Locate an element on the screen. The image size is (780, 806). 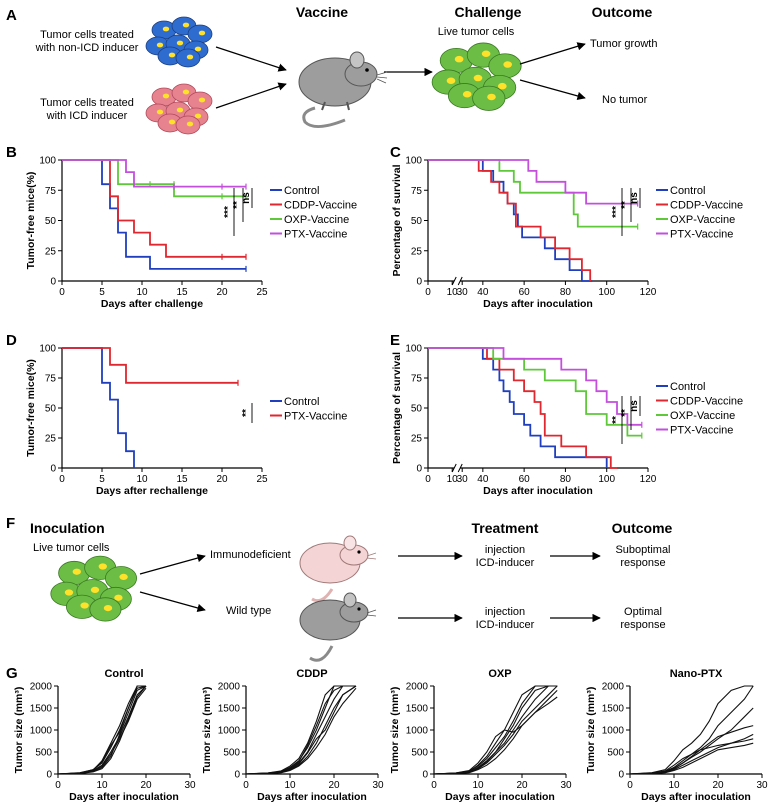
legend-label: Control is located at coordinates (301, 402).